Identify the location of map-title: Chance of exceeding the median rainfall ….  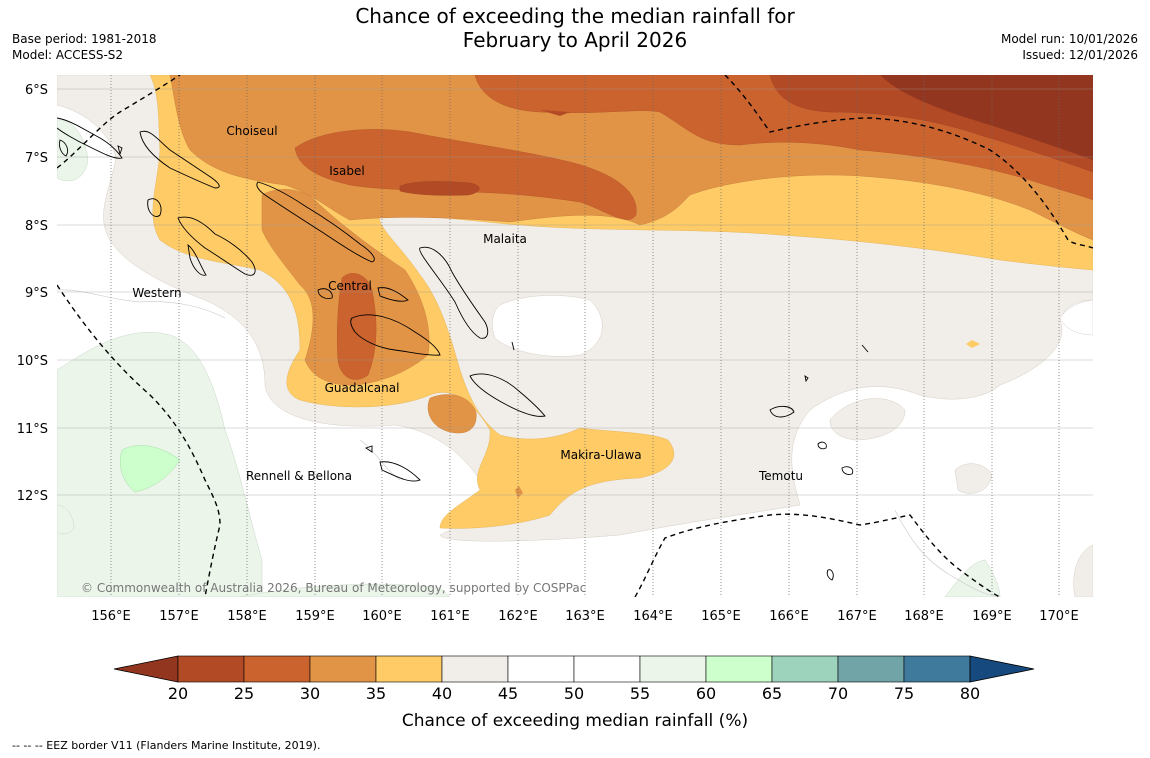
(575, 28).